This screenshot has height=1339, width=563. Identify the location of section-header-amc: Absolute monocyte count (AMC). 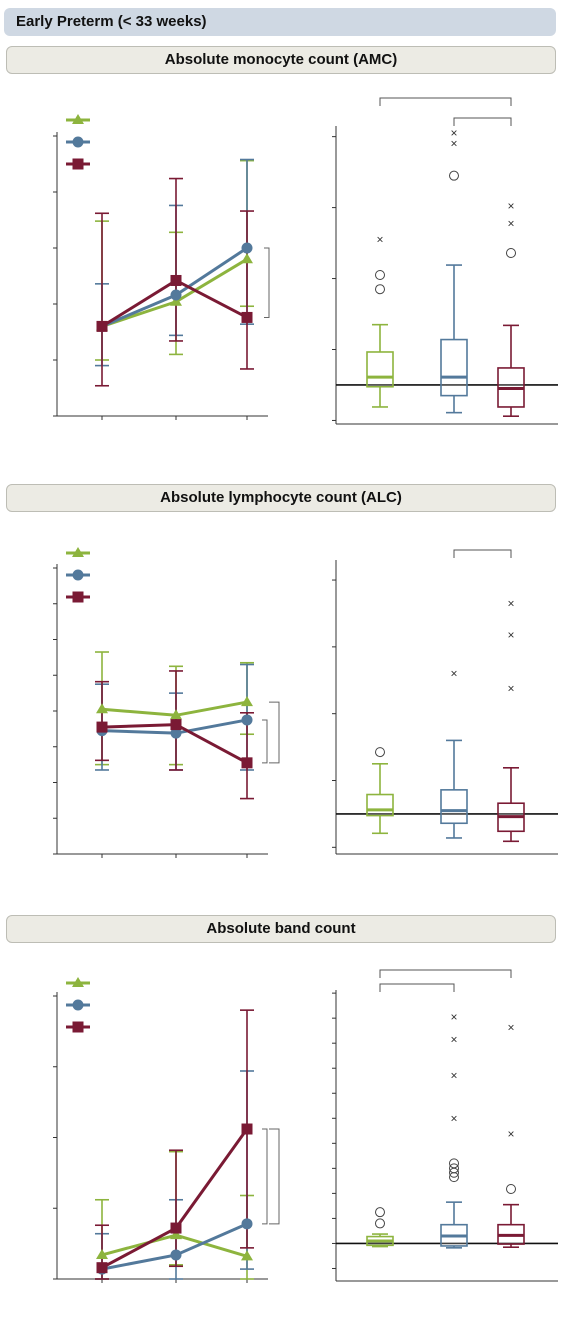
(281, 60).